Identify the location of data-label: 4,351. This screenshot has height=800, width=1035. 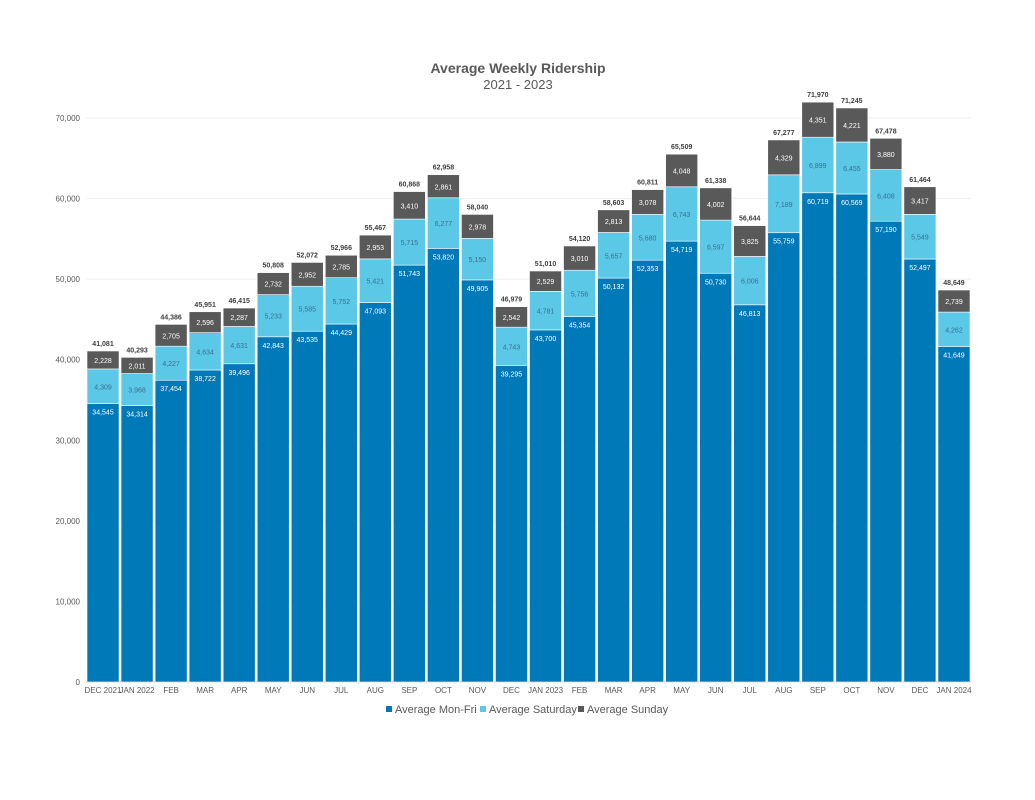
(818, 121).